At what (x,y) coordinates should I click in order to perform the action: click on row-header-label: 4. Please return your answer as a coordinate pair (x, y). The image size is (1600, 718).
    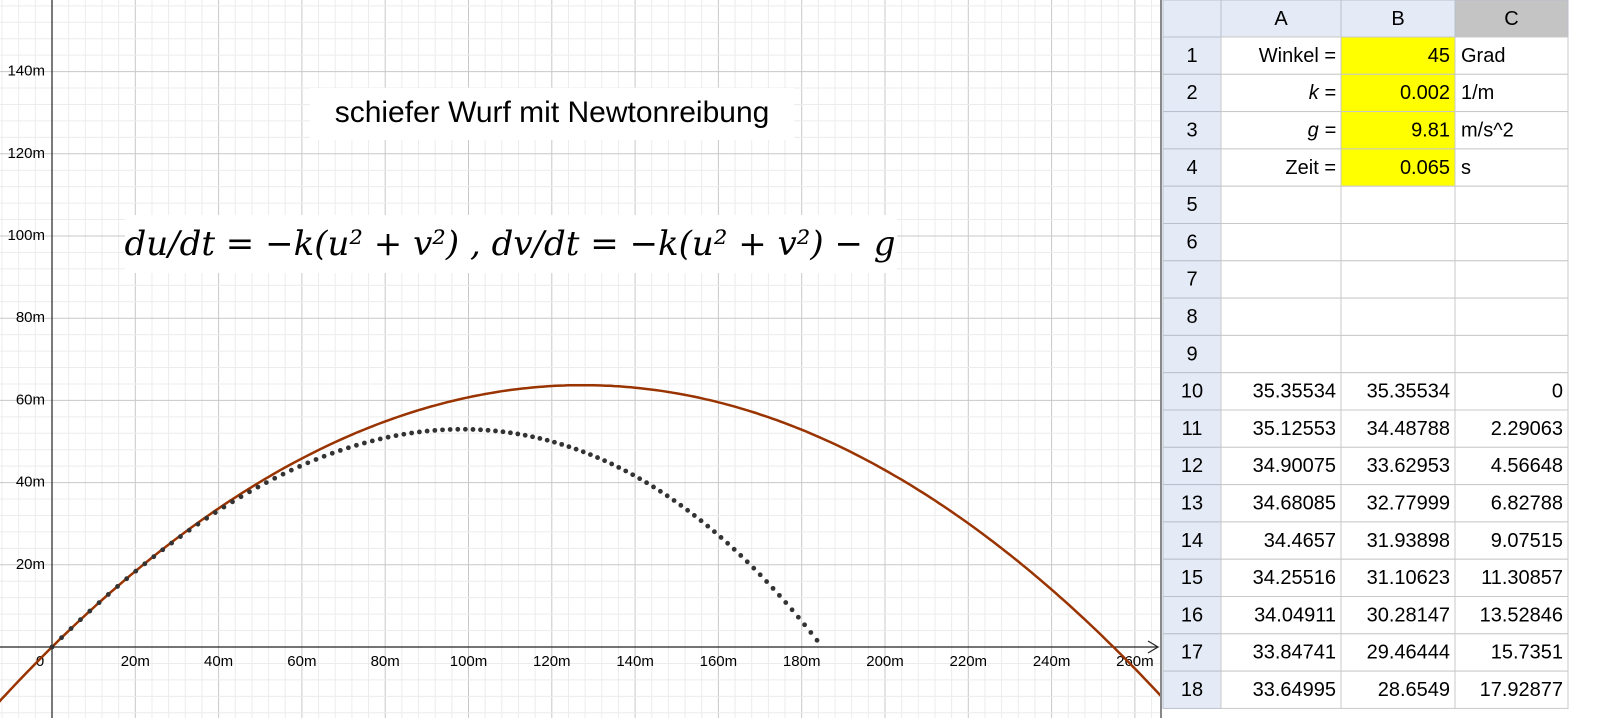
    Looking at the image, I should click on (1191, 168).